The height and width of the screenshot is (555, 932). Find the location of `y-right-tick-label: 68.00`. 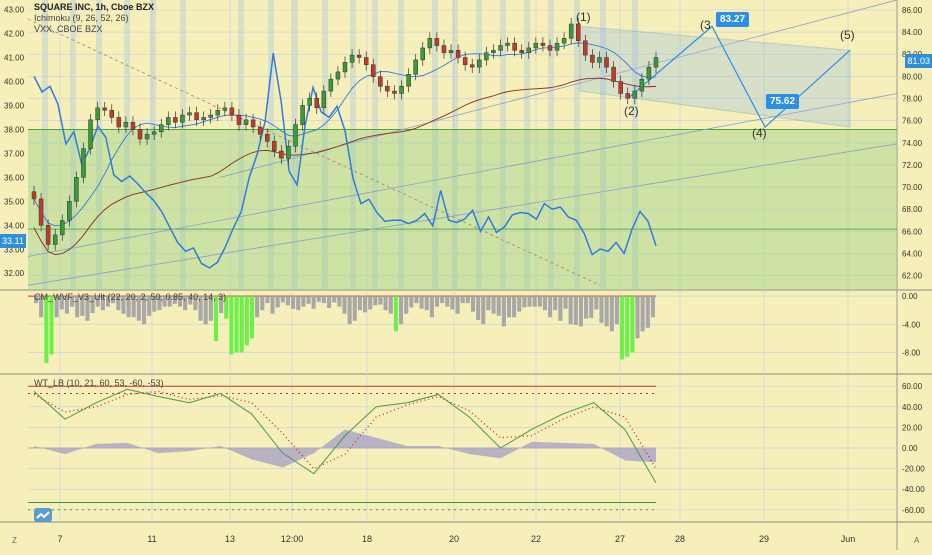

y-right-tick-label: 68.00 is located at coordinates (912, 209).